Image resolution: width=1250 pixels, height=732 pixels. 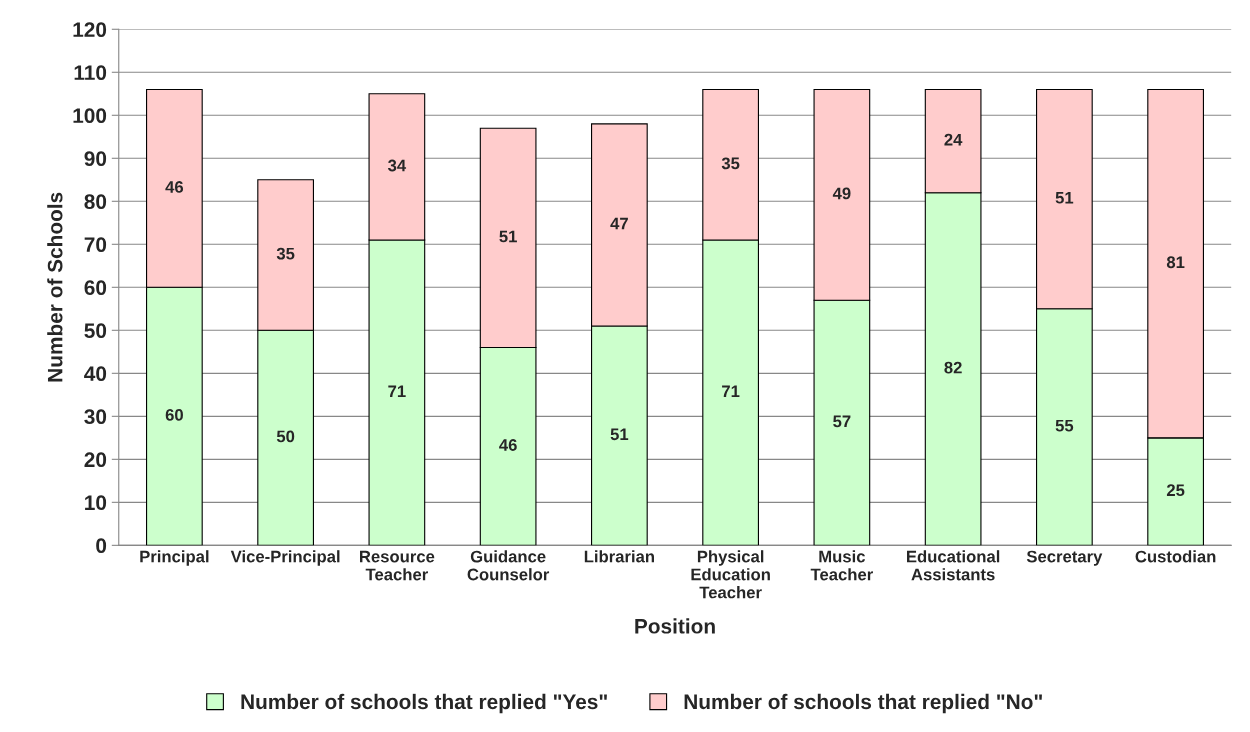 What do you see at coordinates (424, 703) in the screenshot?
I see `legend-label: Number of schools that replied "Yes"` at bounding box center [424, 703].